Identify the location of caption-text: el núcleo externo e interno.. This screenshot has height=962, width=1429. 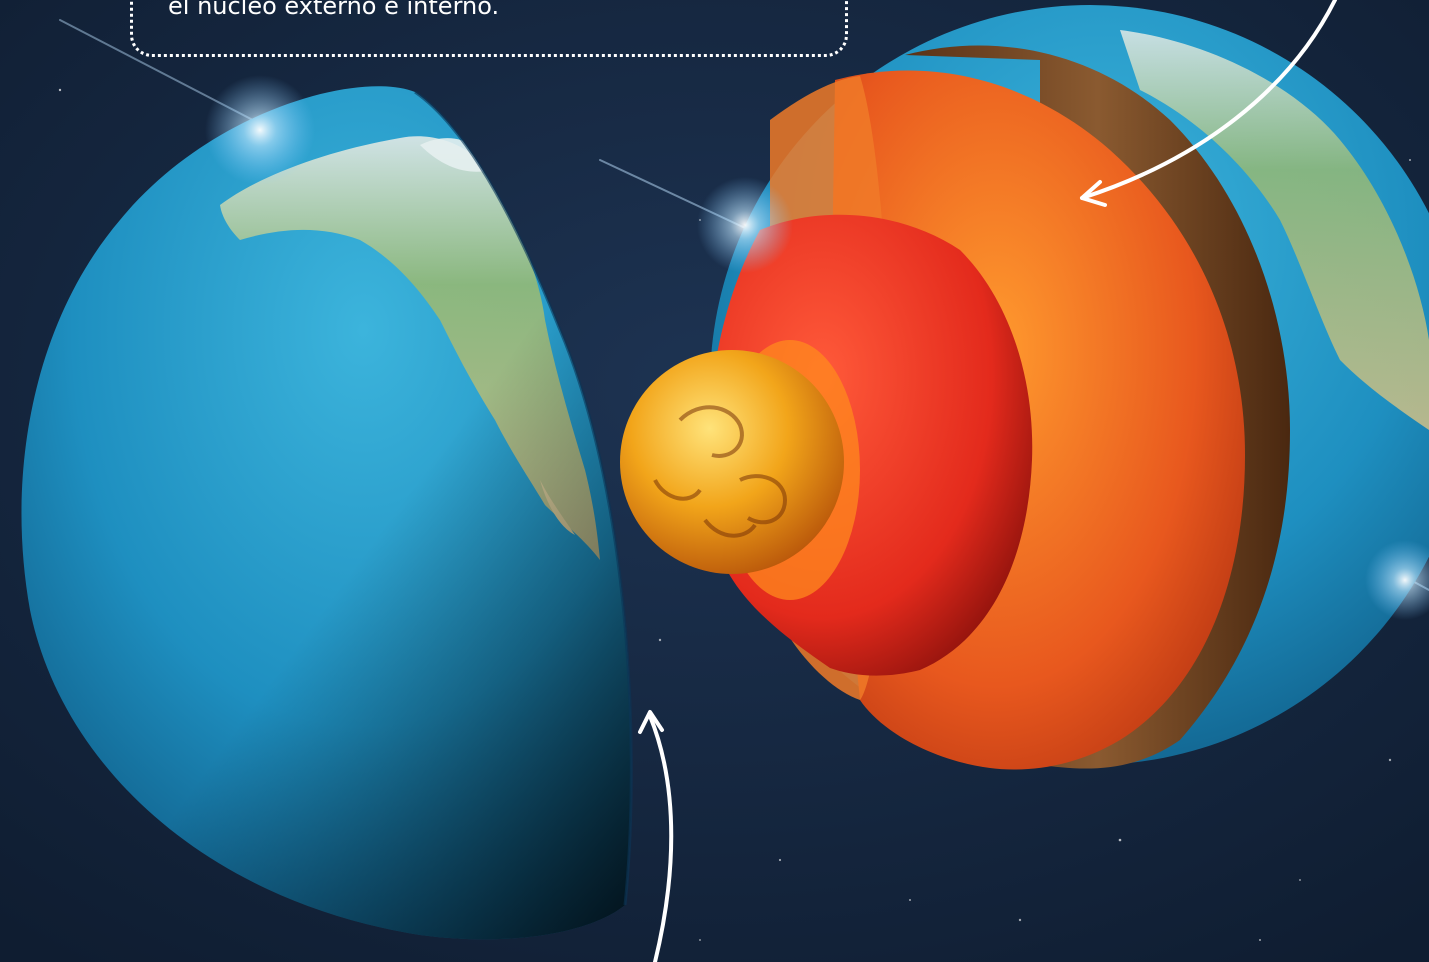
(334, 10).